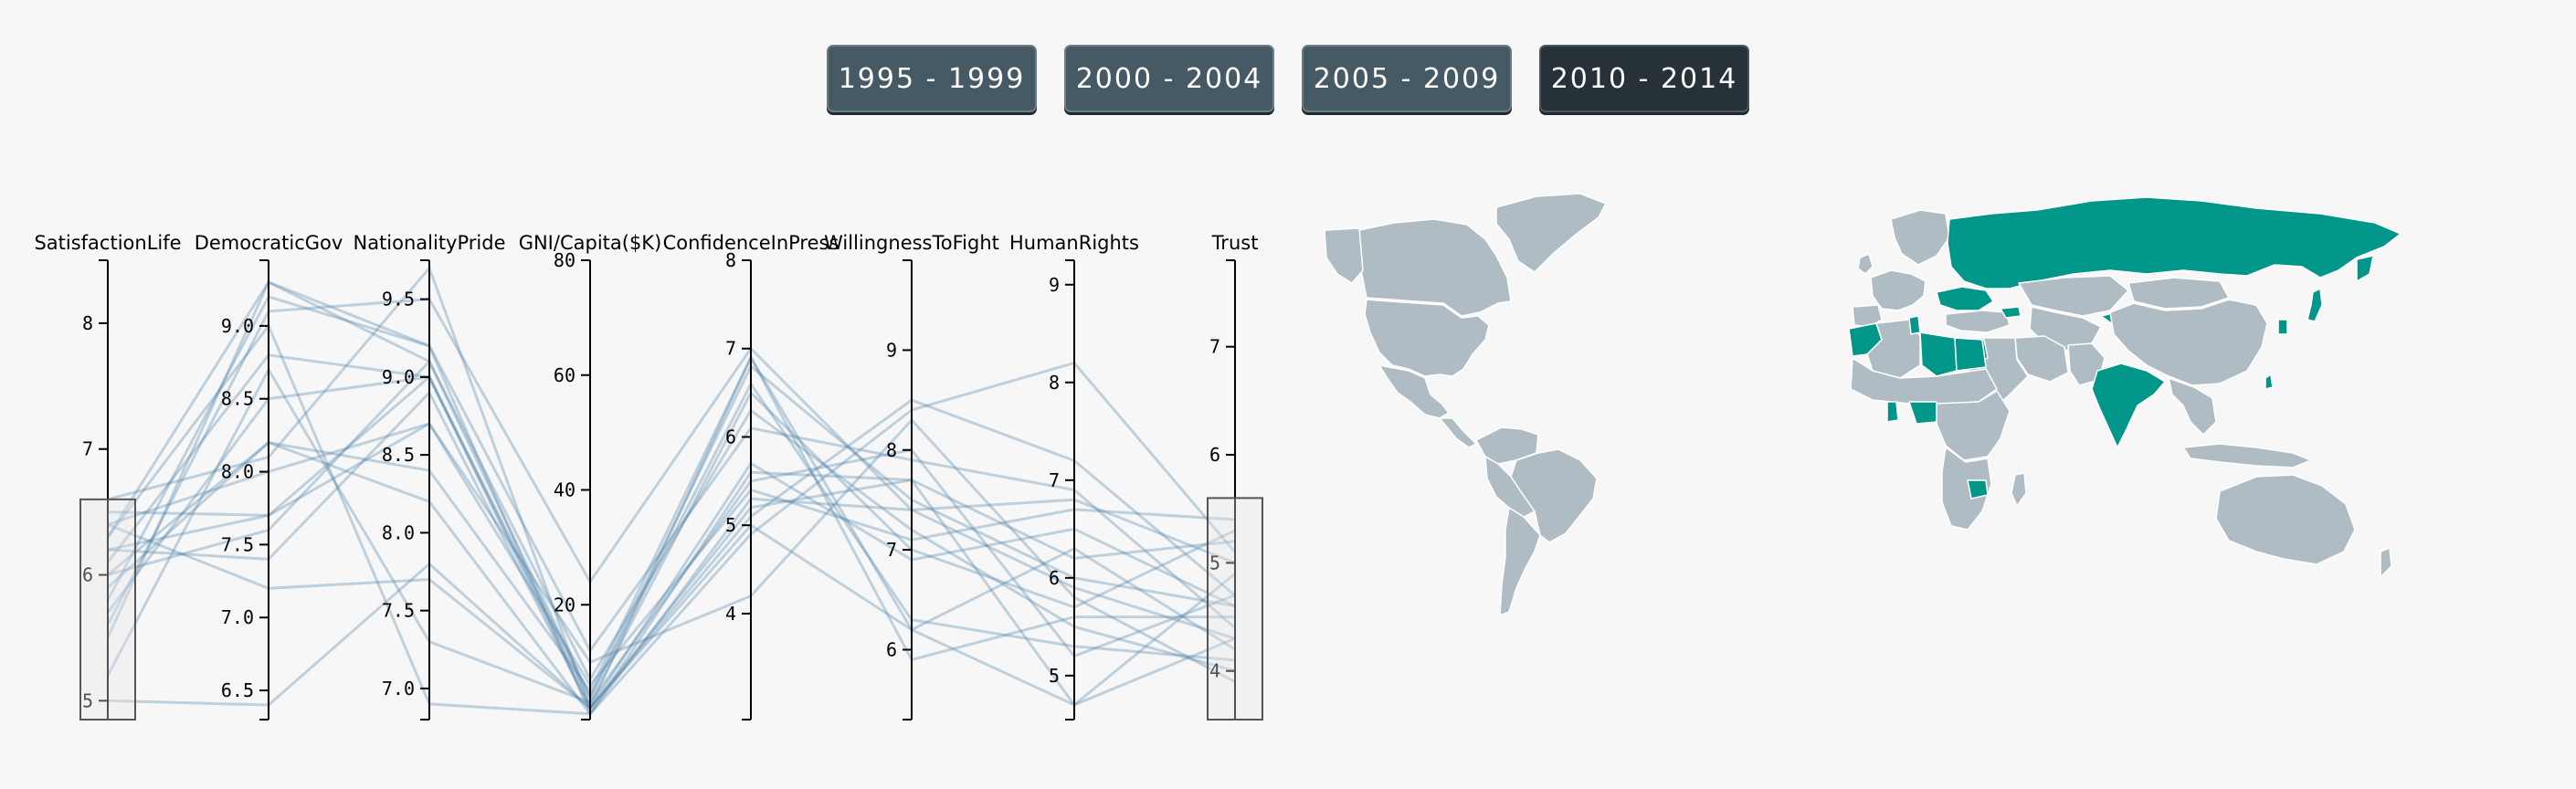 Image resolution: width=2576 pixels, height=789 pixels. Describe the element at coordinates (1923, 413) in the screenshot. I see `country-nigeria` at that location.